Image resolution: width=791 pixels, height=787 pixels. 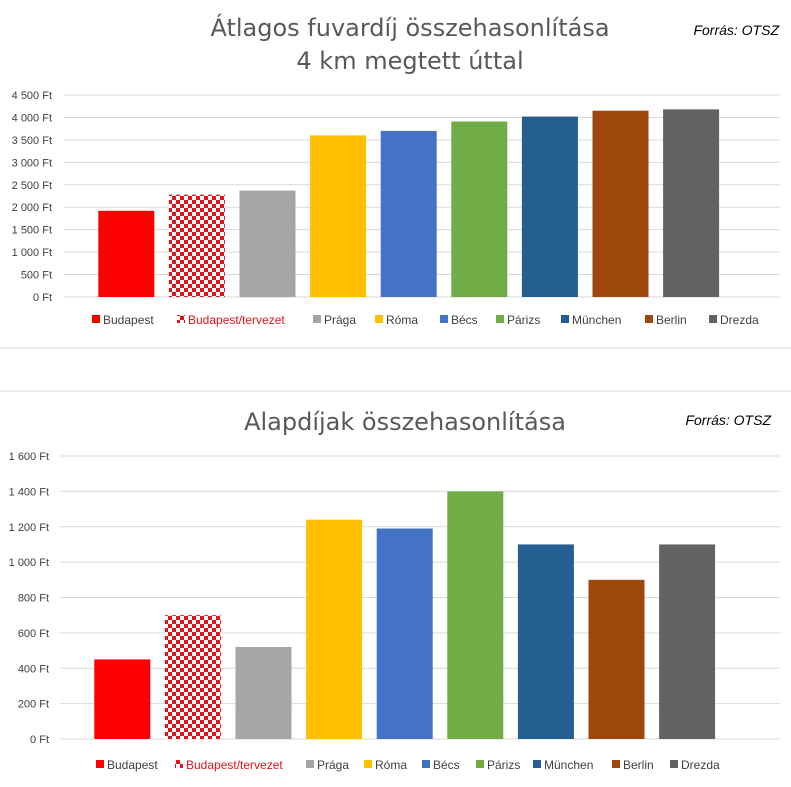 I want to click on y-tick-label: 1 200 Ft, so click(x=29, y=528).